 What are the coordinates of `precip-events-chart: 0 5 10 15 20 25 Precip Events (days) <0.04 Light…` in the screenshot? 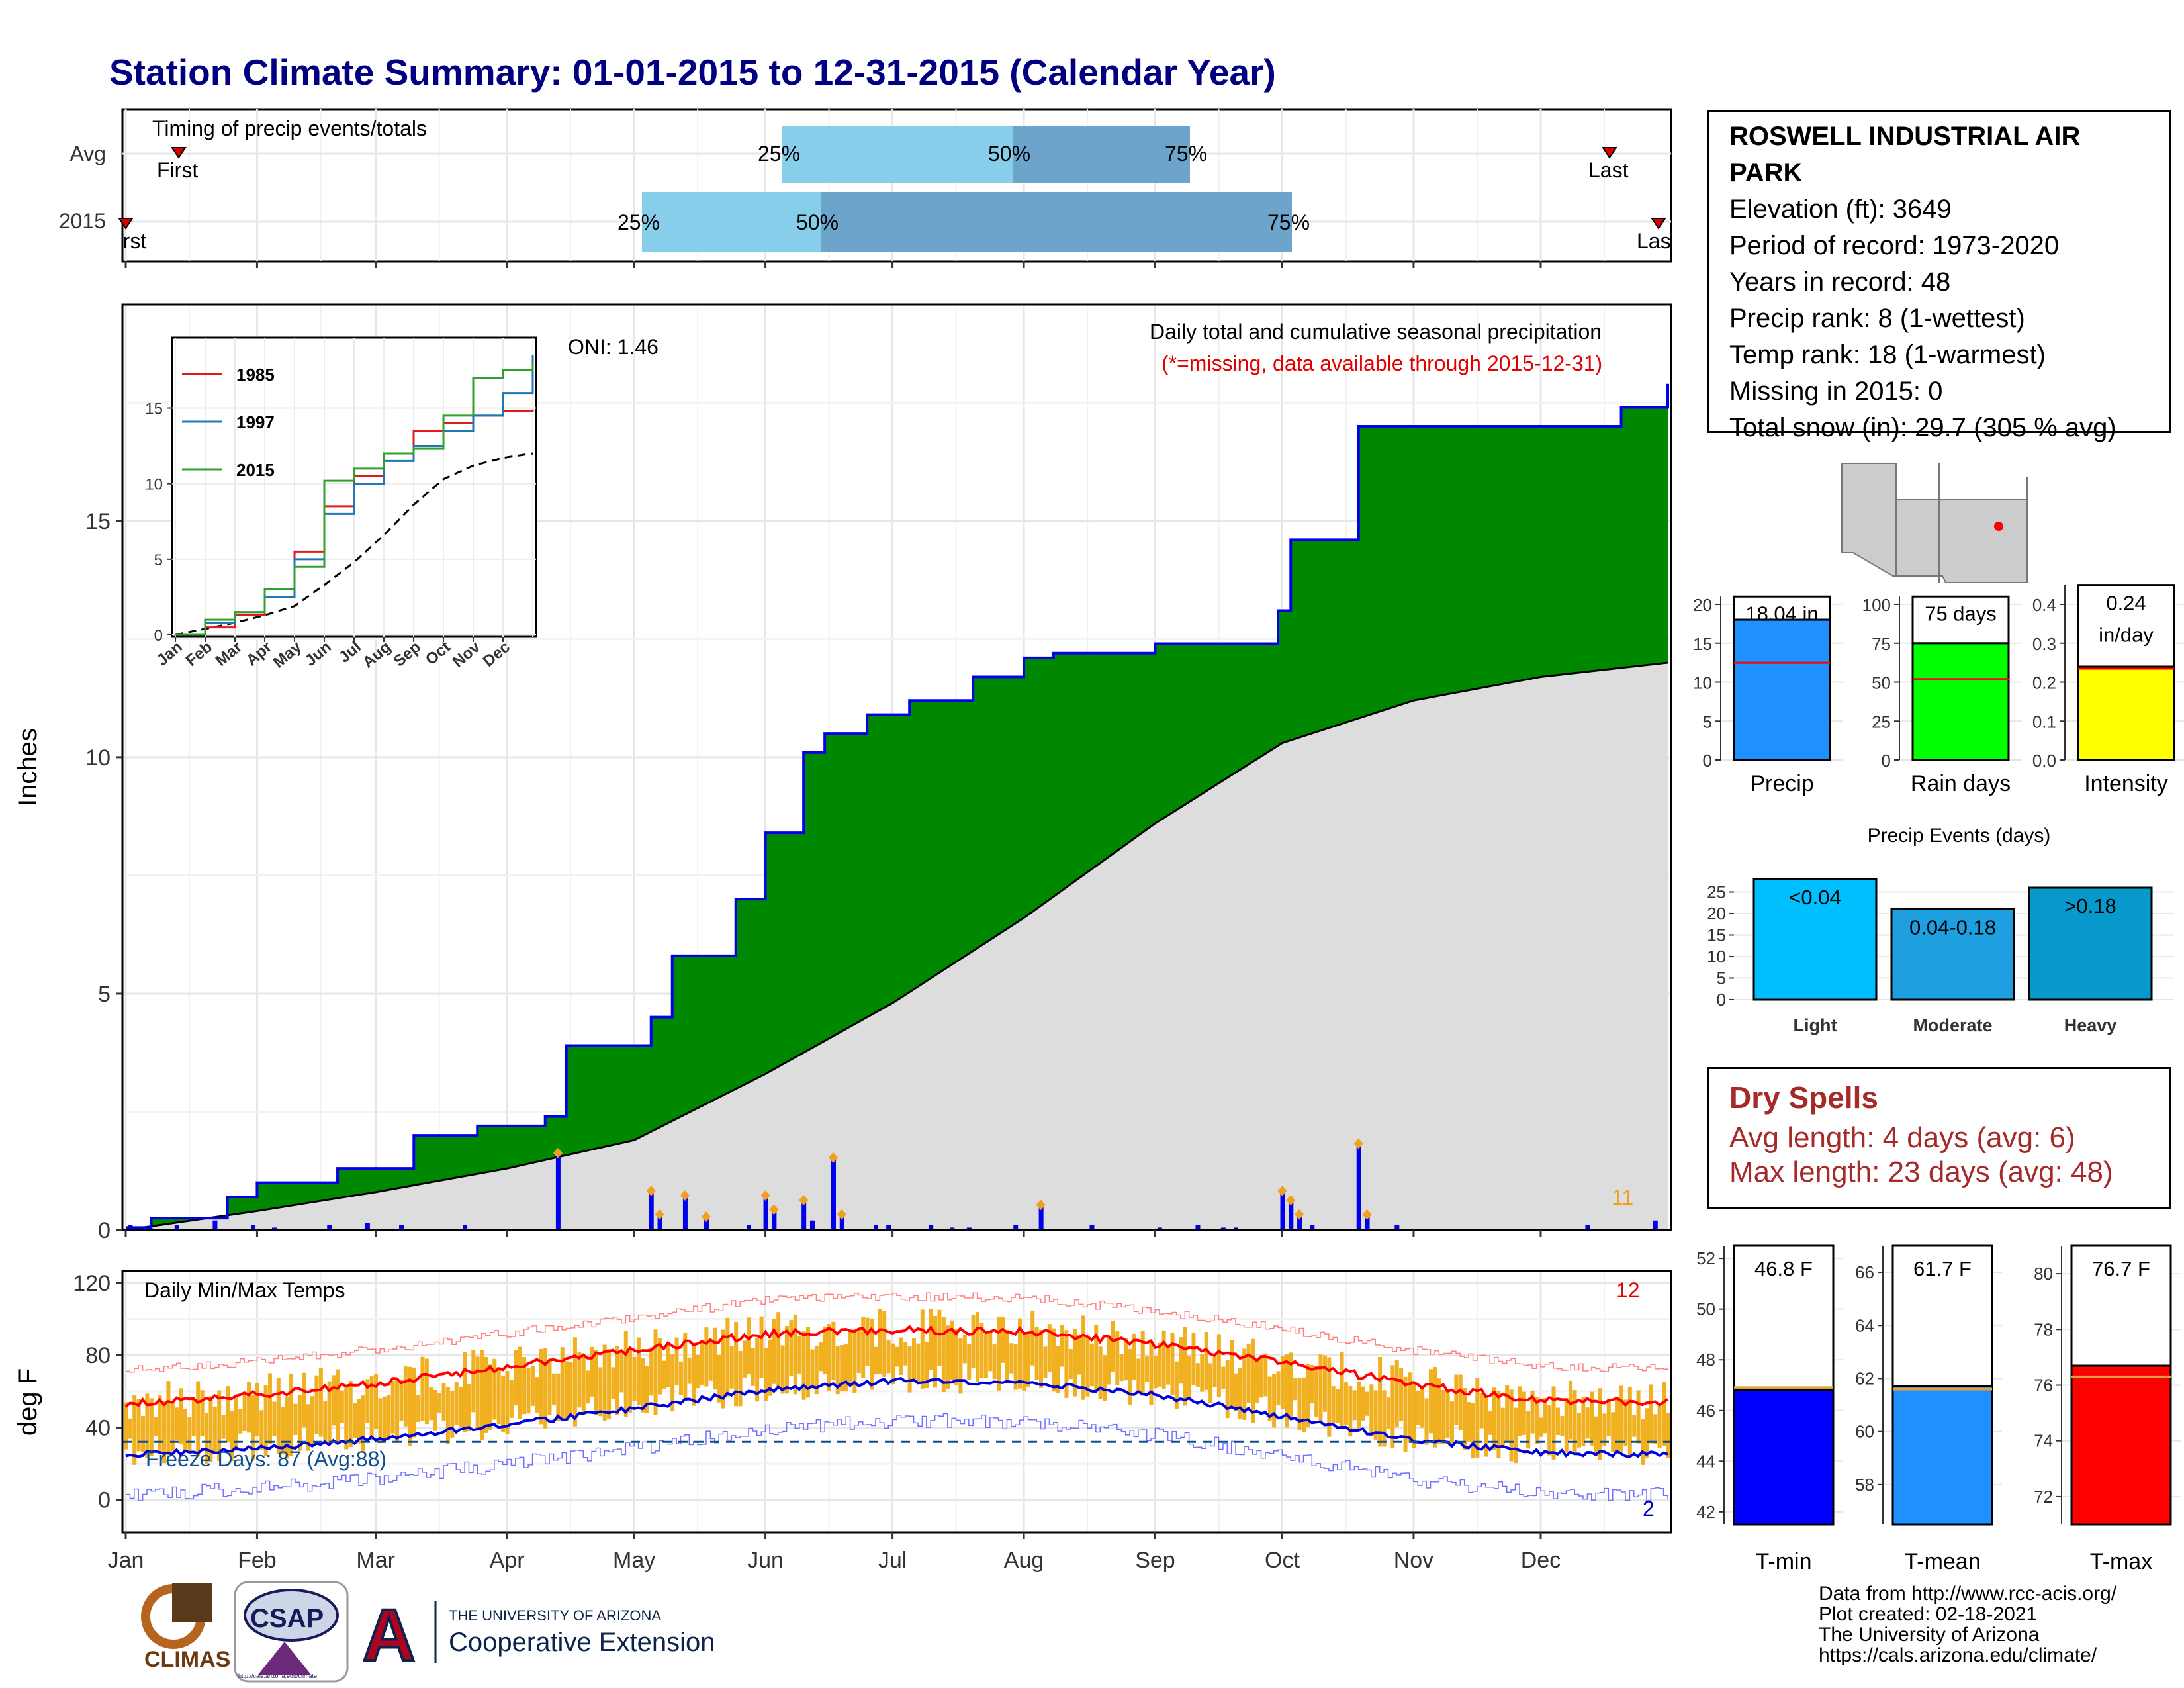 It's located at (1940, 930).